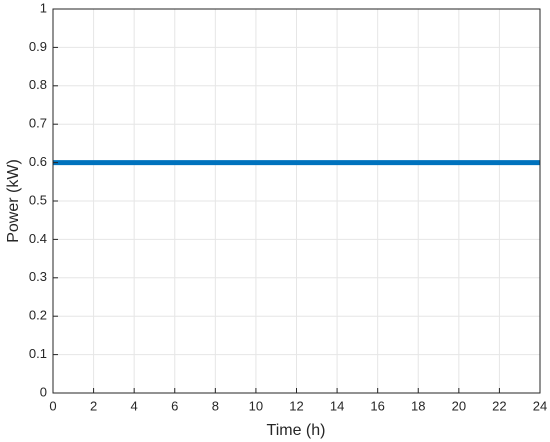 The height and width of the screenshot is (442, 550). What do you see at coordinates (174, 405) in the screenshot?
I see `x-tick-label: 6` at bounding box center [174, 405].